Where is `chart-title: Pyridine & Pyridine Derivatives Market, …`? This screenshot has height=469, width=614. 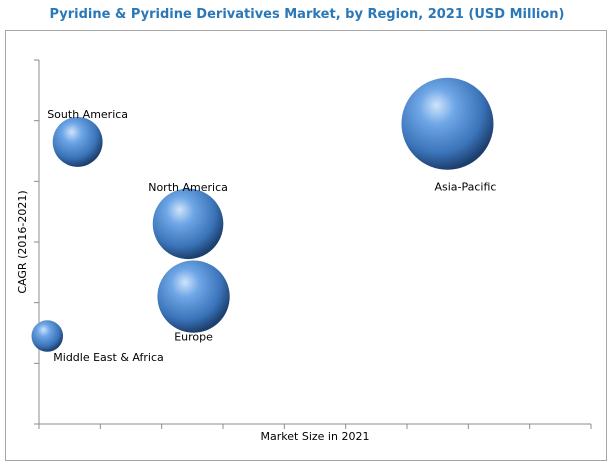 chart-title: Pyridine & Pyridine Derivatives Market, … is located at coordinates (307, 14).